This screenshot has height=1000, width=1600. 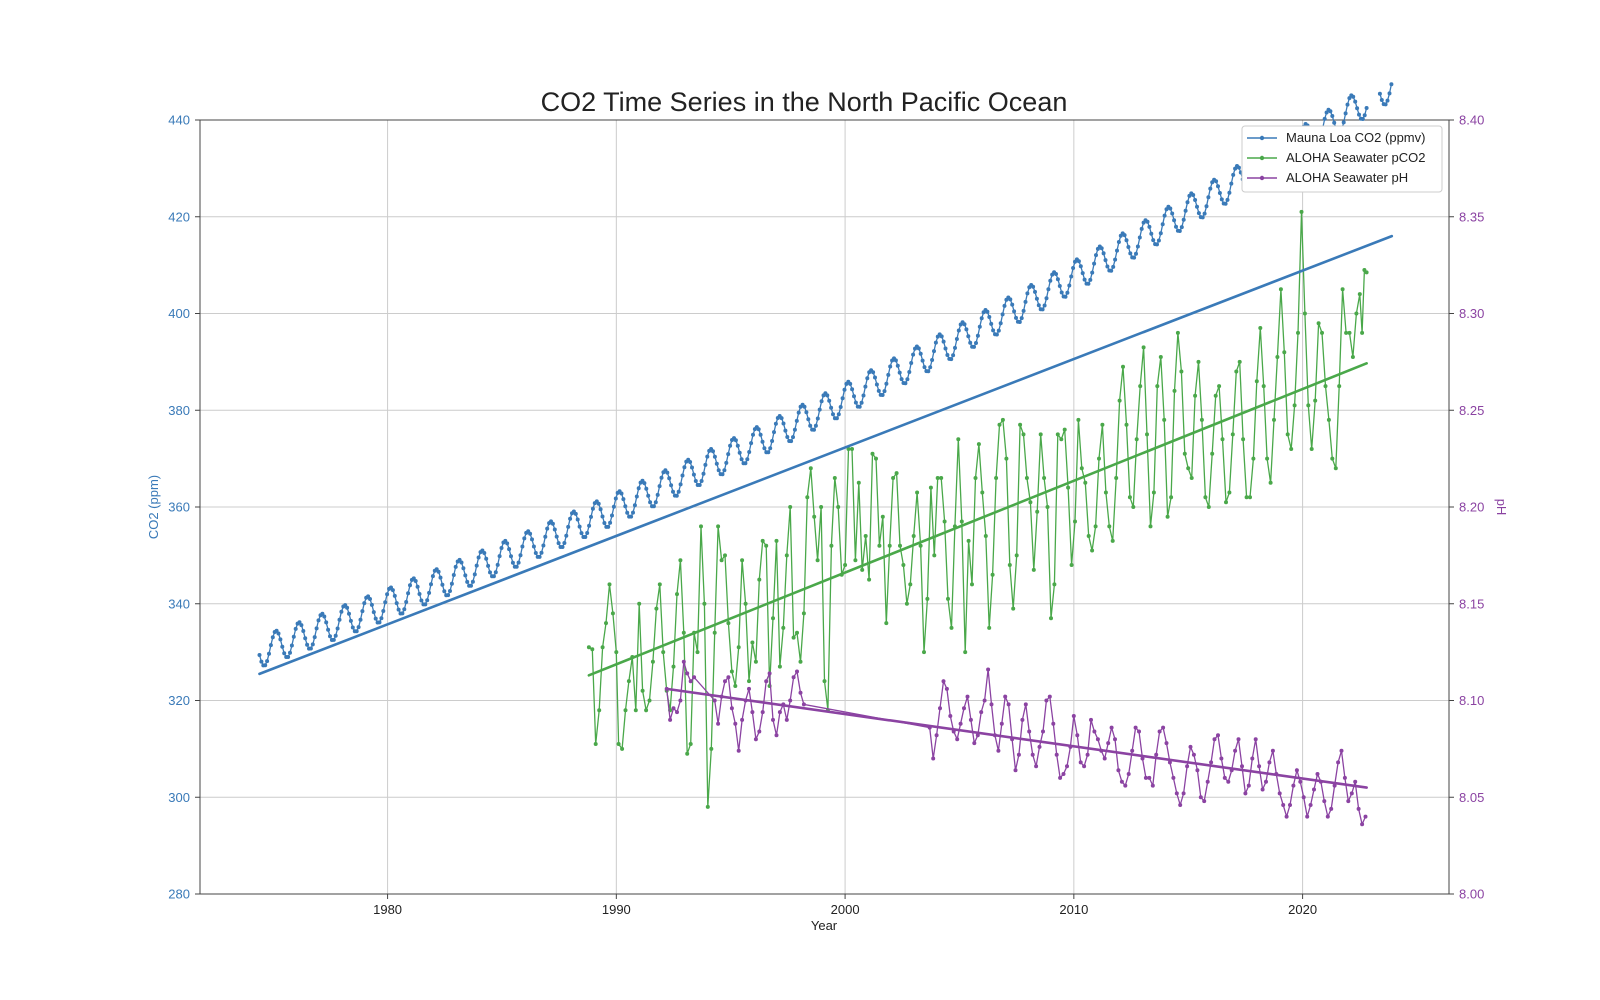 What do you see at coordinates (179, 216) in the screenshot?
I see `left-tick-label: 420` at bounding box center [179, 216].